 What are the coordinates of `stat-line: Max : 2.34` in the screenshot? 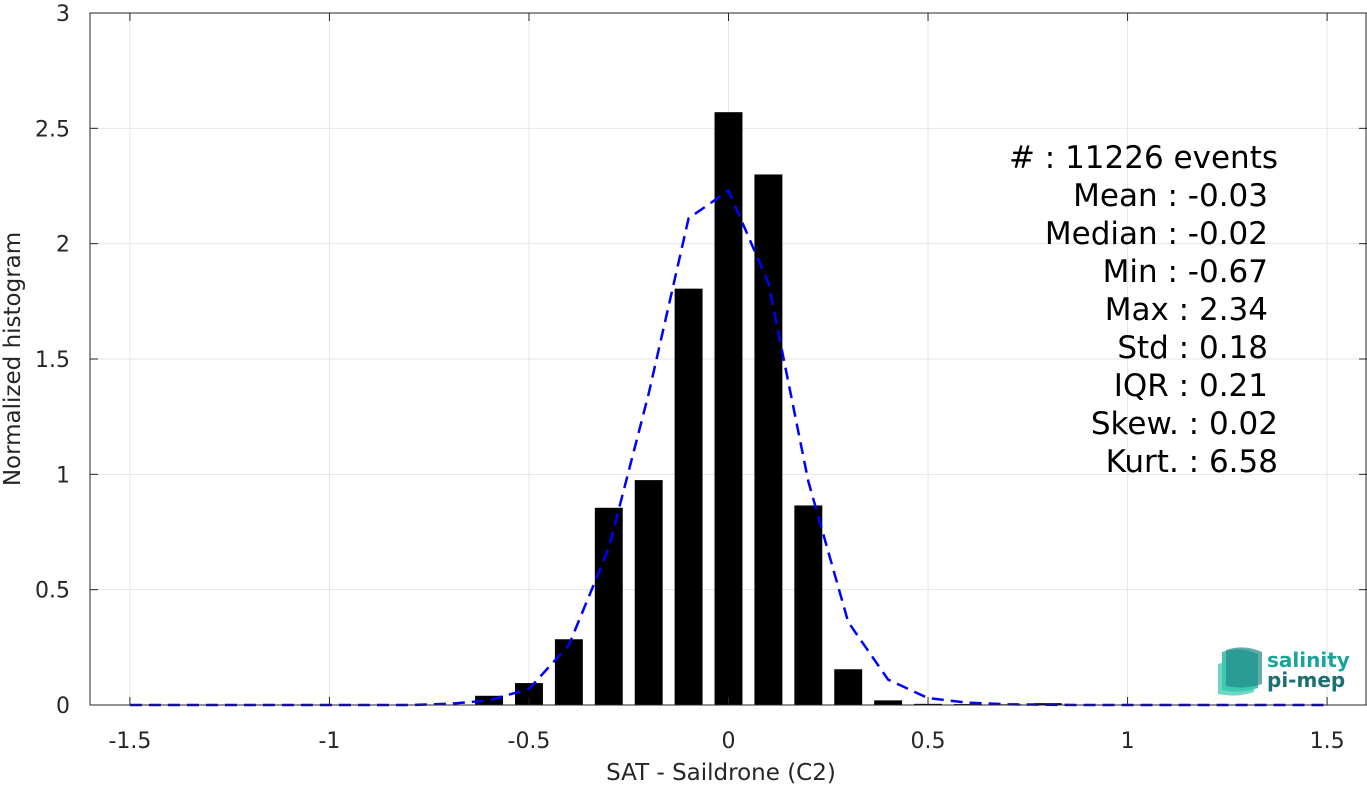 It's located at (1186, 310).